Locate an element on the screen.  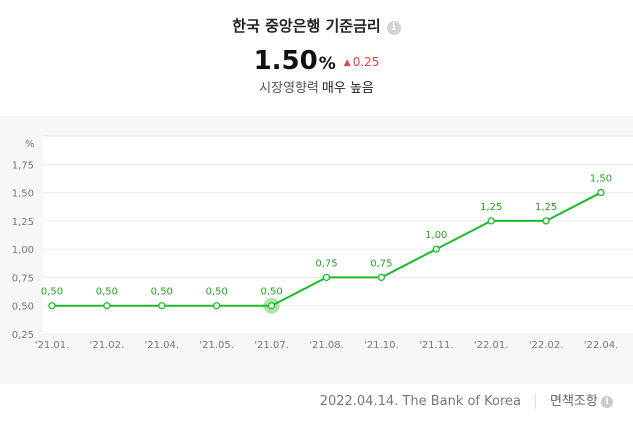
x-tick-label: '21.07. is located at coordinates (271, 345).